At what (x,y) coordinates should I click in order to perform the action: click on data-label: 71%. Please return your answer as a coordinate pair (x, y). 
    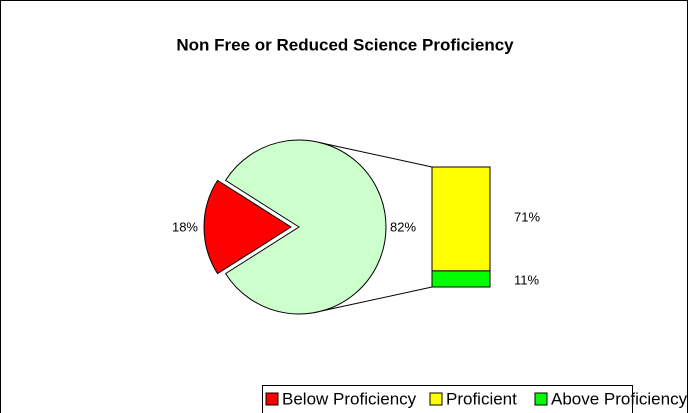
    Looking at the image, I should click on (527, 216).